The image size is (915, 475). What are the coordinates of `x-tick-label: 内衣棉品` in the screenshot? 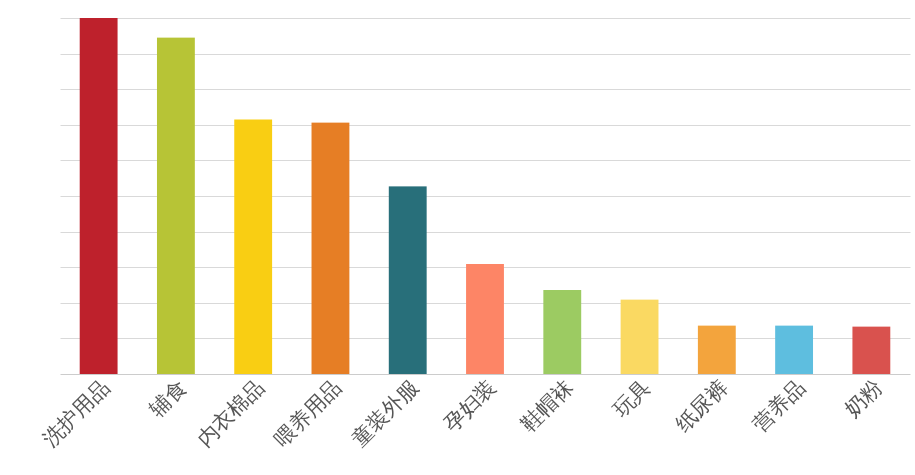 It's located at (230, 413).